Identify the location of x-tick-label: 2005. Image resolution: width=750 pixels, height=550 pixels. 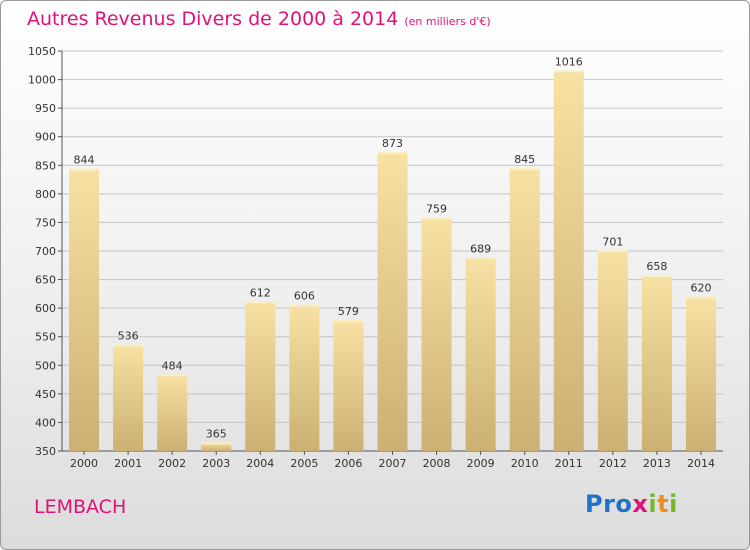
(304, 463).